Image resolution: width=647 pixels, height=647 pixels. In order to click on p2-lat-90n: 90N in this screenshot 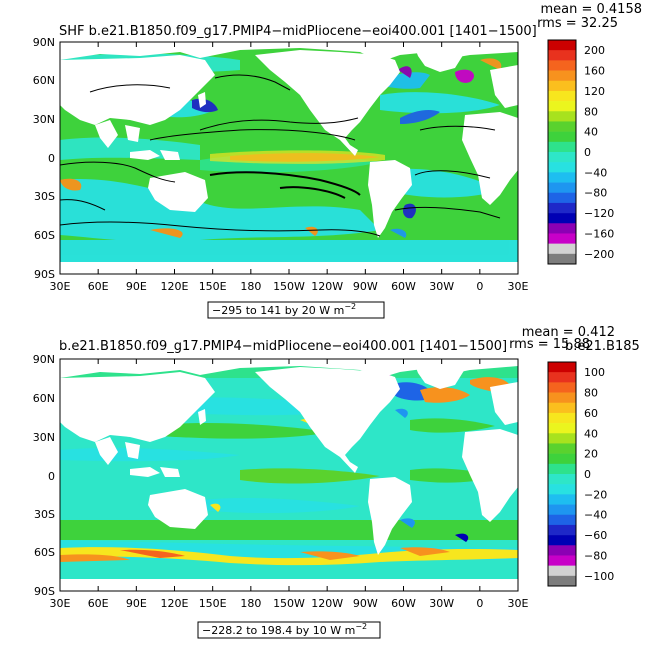, I will do `click(44, 359)`.